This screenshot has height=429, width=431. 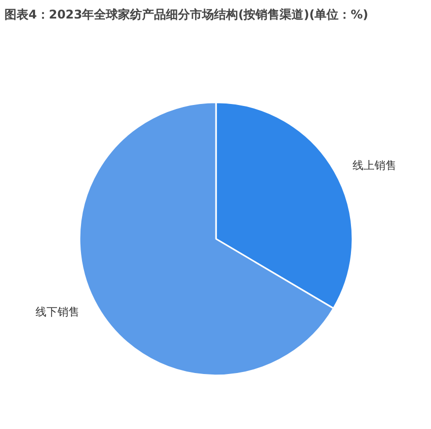 I want to click on slice-label: 线下销售, so click(x=58, y=312).